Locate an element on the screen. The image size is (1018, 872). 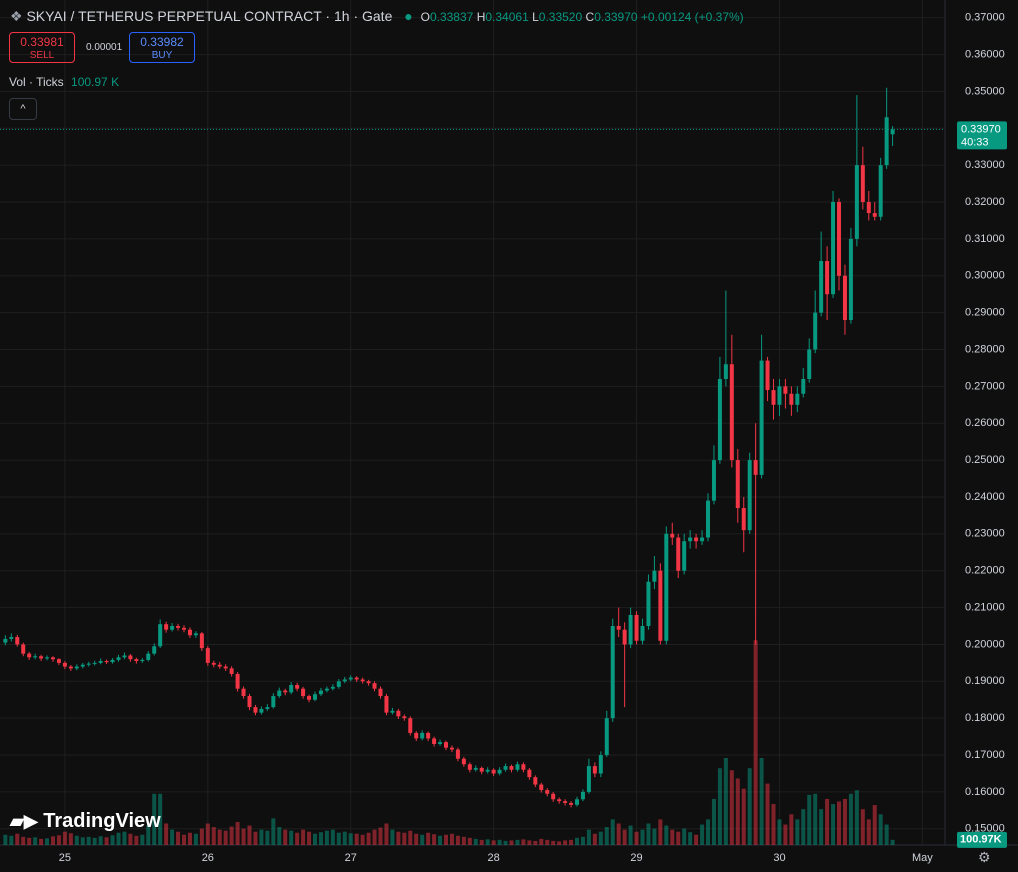
x-tick-label: 28 is located at coordinates (494, 858).